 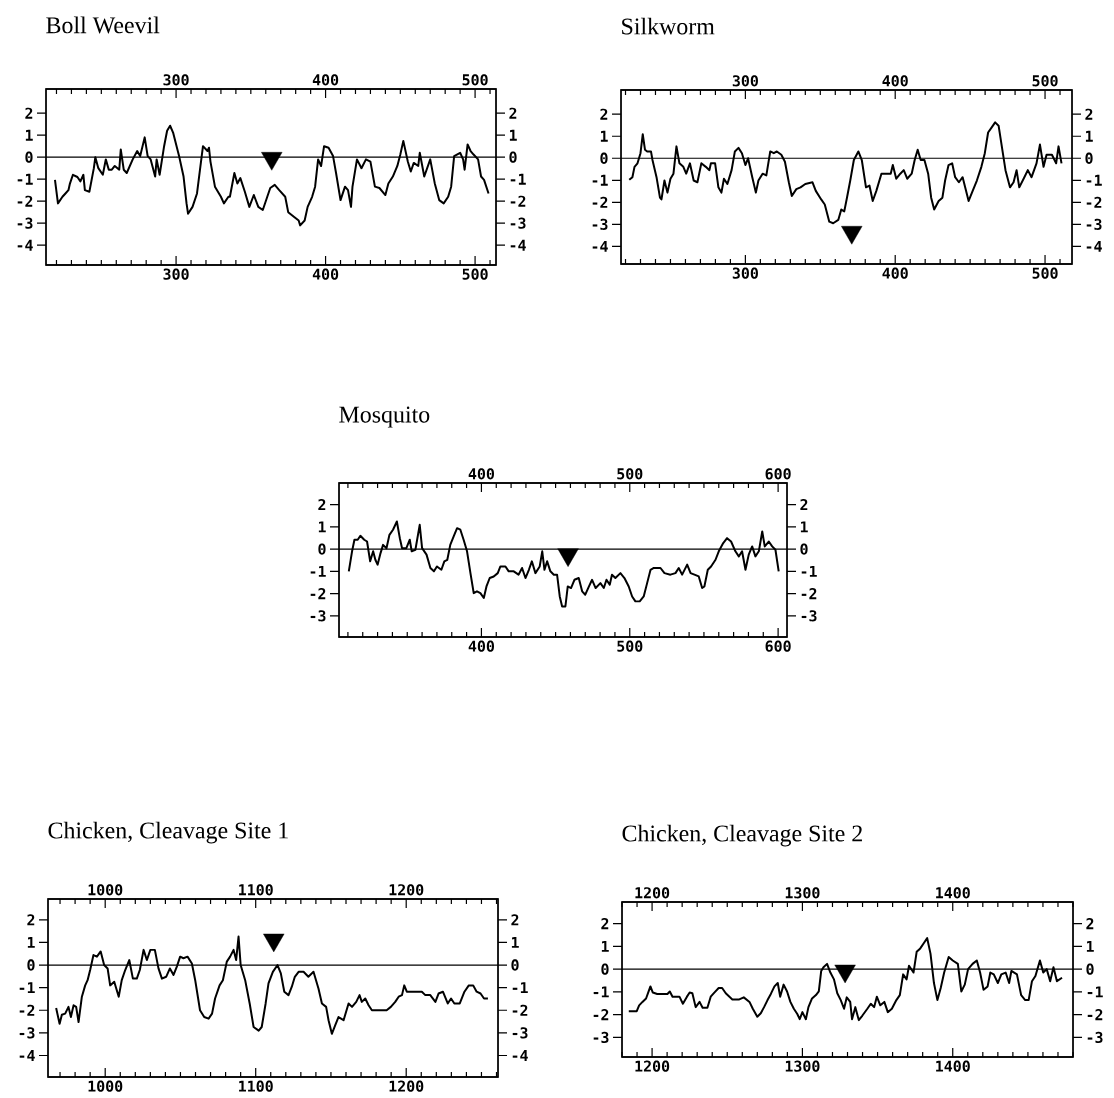 I want to click on chart-title: Silkworm, so click(x=668, y=26).